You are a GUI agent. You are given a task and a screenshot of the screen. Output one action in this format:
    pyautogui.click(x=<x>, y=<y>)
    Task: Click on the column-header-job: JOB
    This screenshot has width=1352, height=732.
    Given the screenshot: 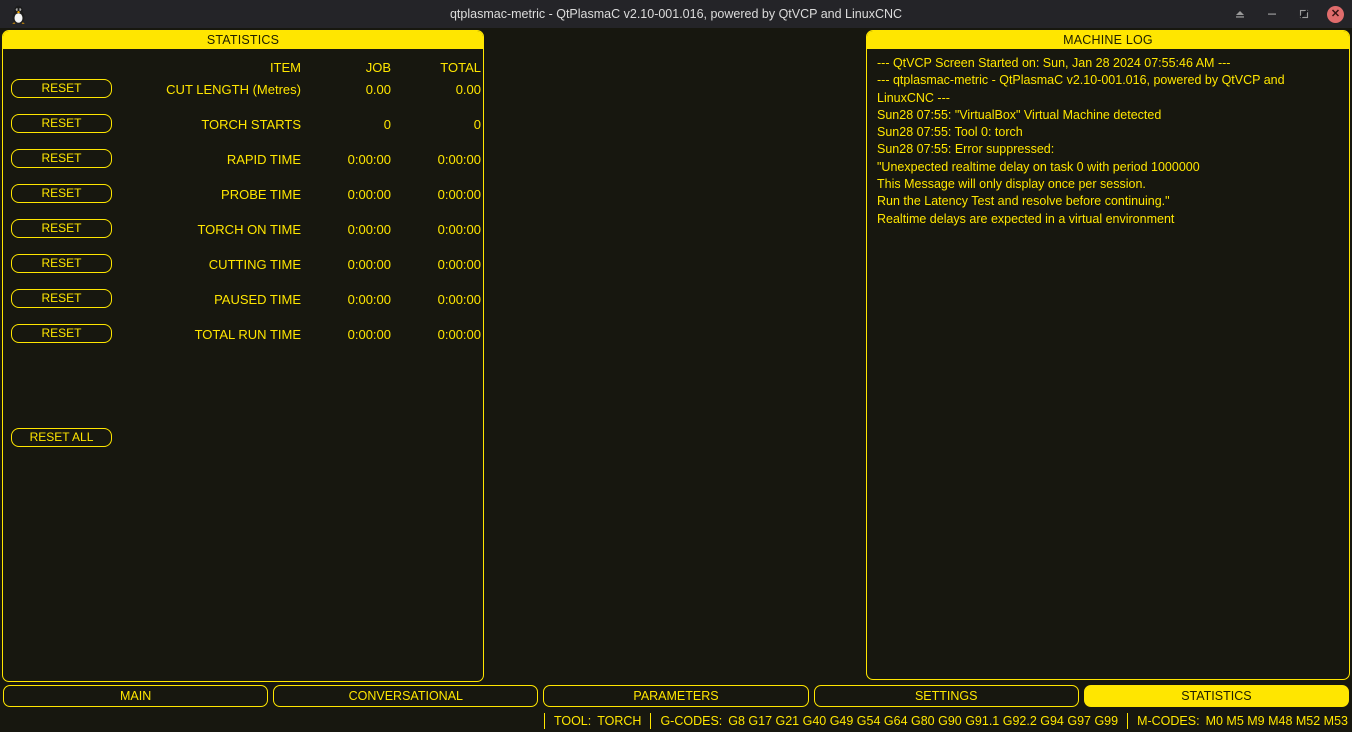 What is the action you would take?
    pyautogui.click(x=378, y=67)
    